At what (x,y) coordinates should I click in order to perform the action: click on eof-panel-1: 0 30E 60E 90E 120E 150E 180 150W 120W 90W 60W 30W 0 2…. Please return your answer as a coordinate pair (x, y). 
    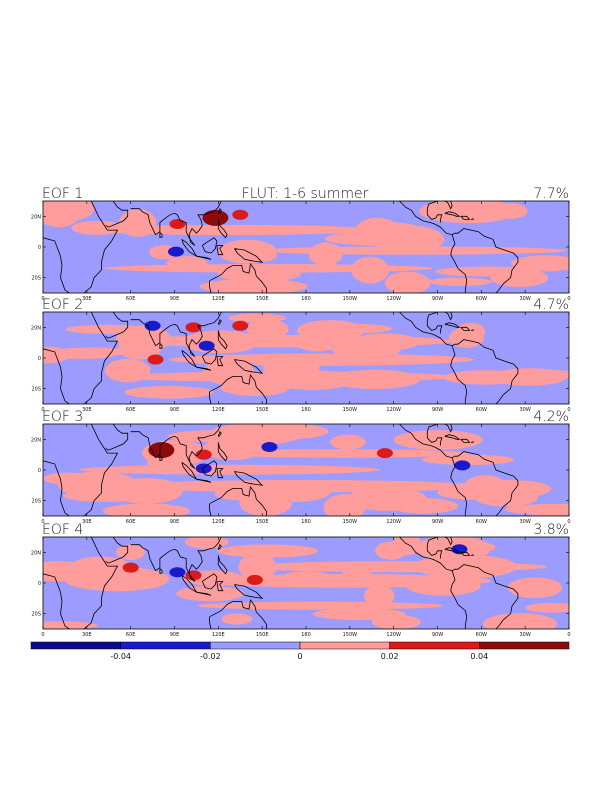
    Looking at the image, I should click on (301, 244).